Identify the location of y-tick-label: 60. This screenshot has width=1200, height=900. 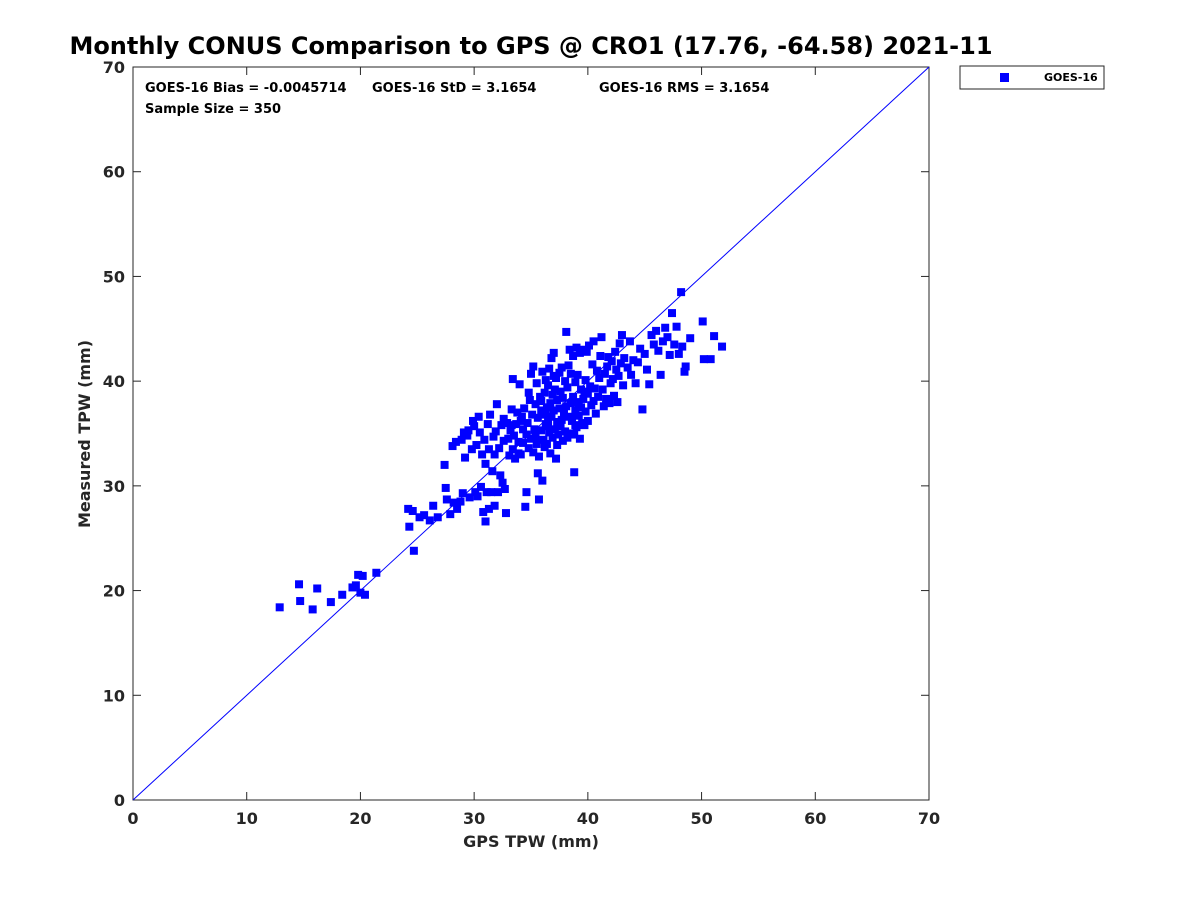
(114, 172).